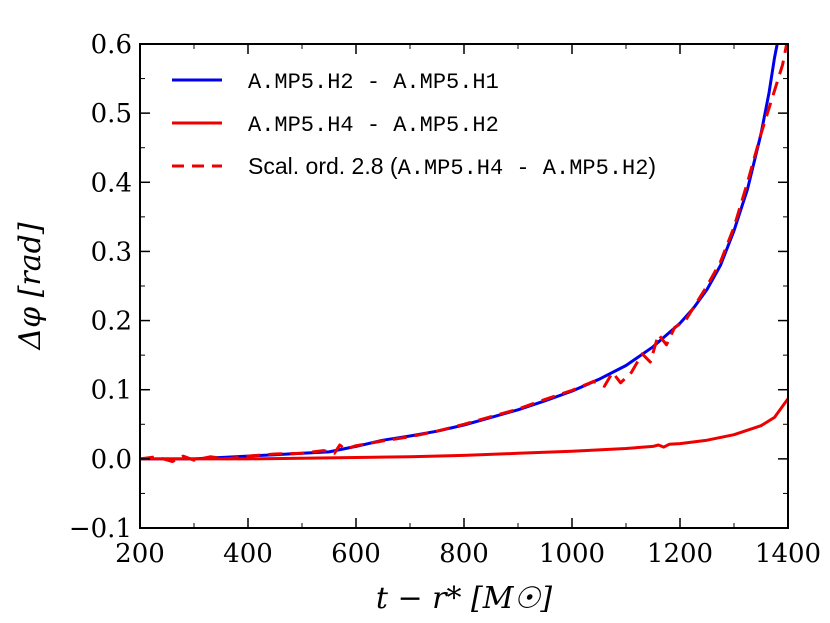 The image size is (830, 623). Describe the element at coordinates (464, 598) in the screenshot. I see `x-axis-title: t − r* [M☉]` at that location.